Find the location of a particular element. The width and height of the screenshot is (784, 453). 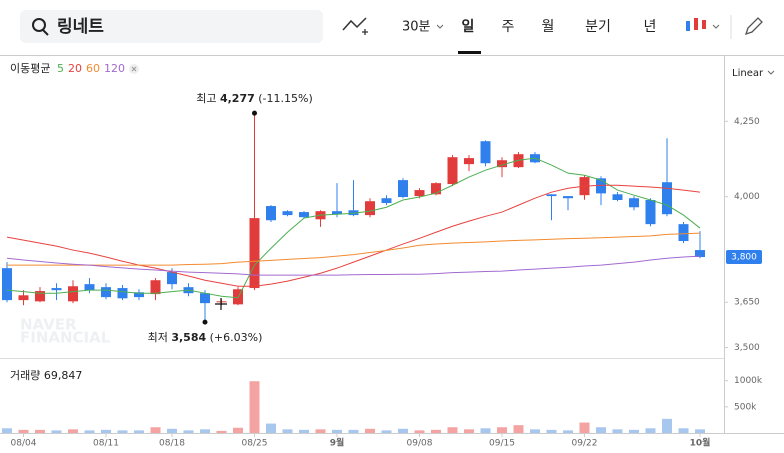

annotation-label: 최고 is located at coordinates (206, 98).